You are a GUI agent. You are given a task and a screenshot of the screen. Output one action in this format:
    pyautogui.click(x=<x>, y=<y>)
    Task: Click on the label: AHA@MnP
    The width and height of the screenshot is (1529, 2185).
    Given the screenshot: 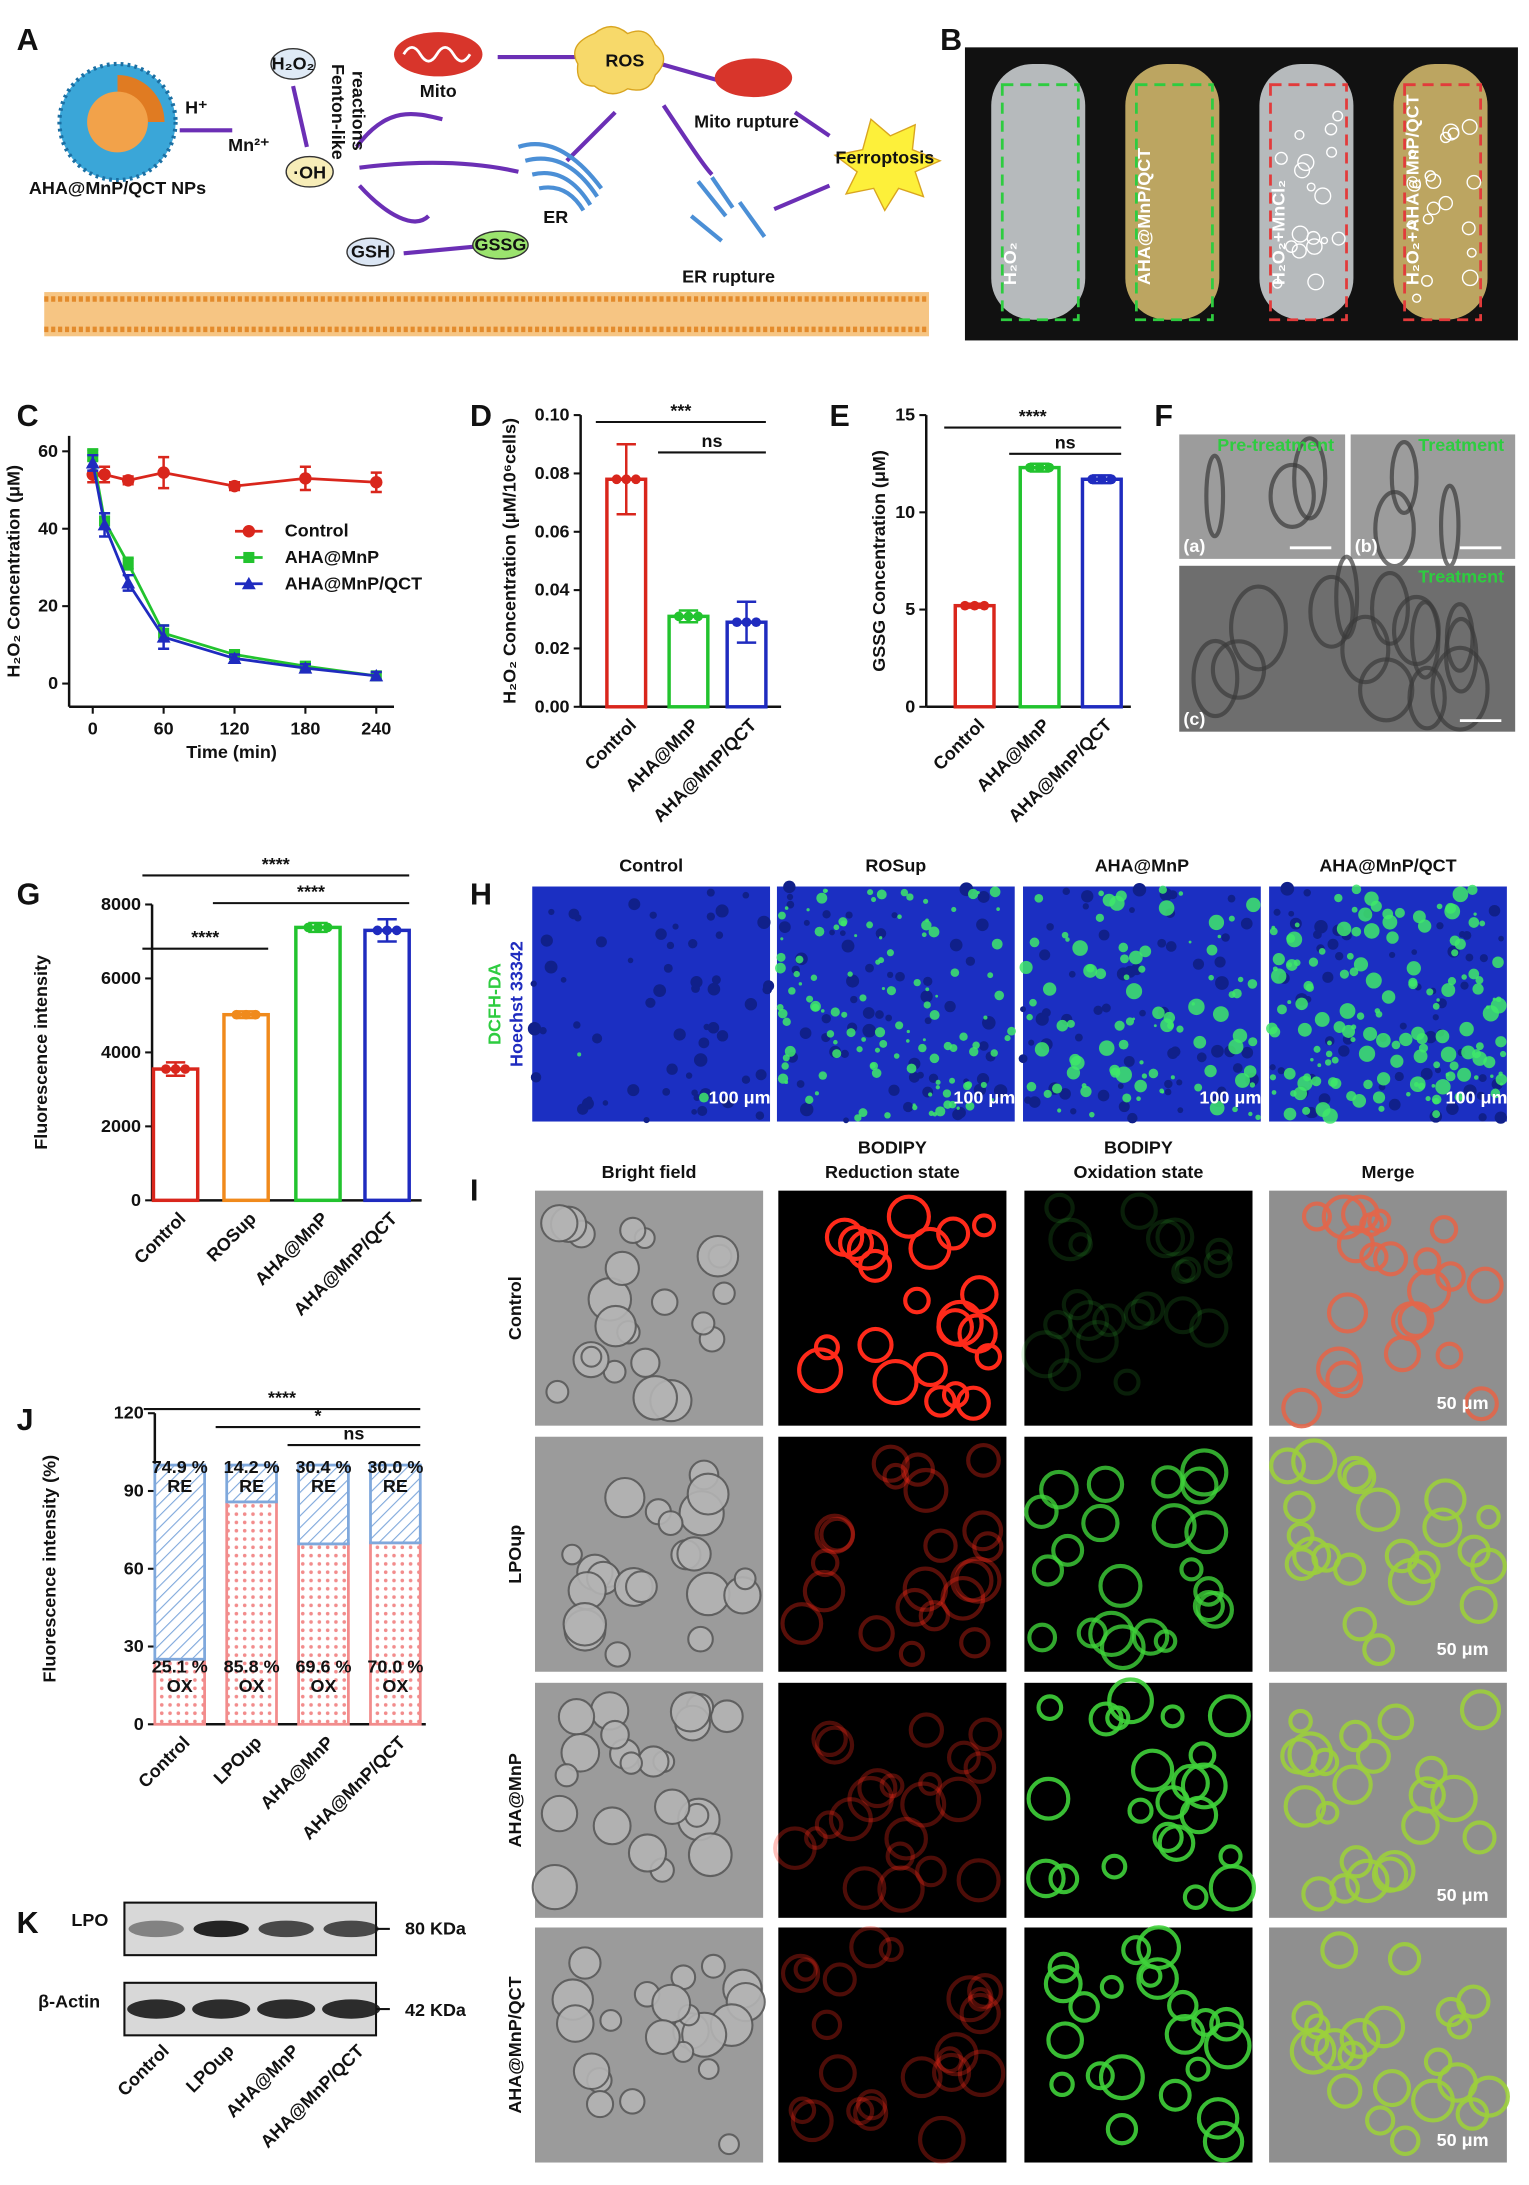 What is the action you would take?
    pyautogui.click(x=515, y=1800)
    